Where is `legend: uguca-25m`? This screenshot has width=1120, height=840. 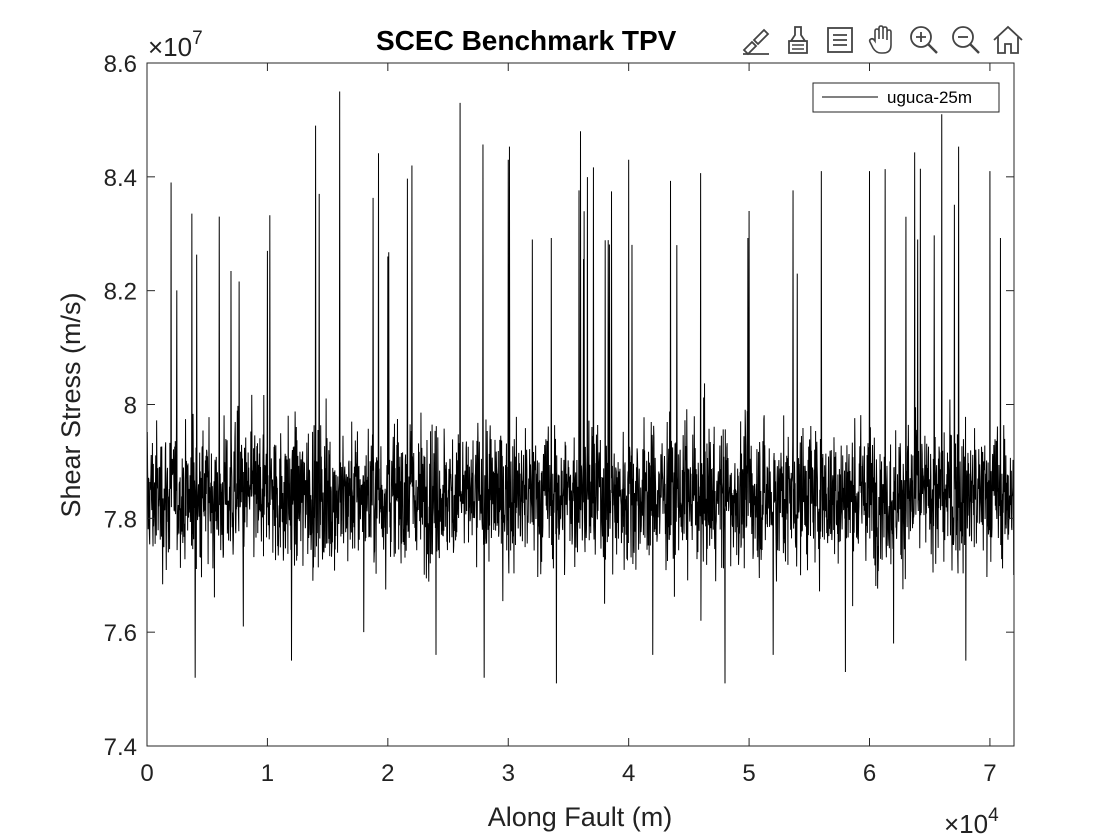
legend: uguca-25m is located at coordinates (906, 97).